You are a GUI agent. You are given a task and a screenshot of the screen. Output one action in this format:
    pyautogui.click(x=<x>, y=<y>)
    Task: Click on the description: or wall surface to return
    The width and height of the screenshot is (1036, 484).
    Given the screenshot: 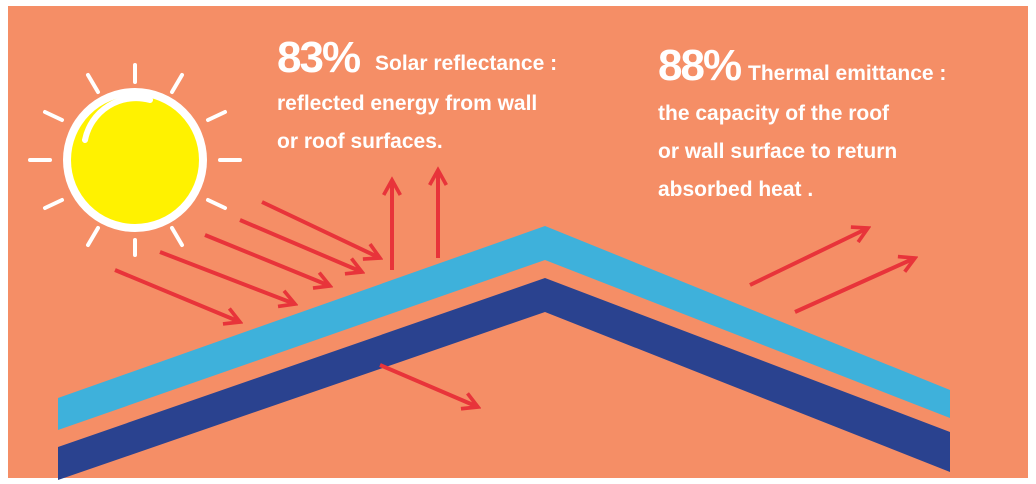 What is the action you would take?
    pyautogui.click(x=777, y=151)
    